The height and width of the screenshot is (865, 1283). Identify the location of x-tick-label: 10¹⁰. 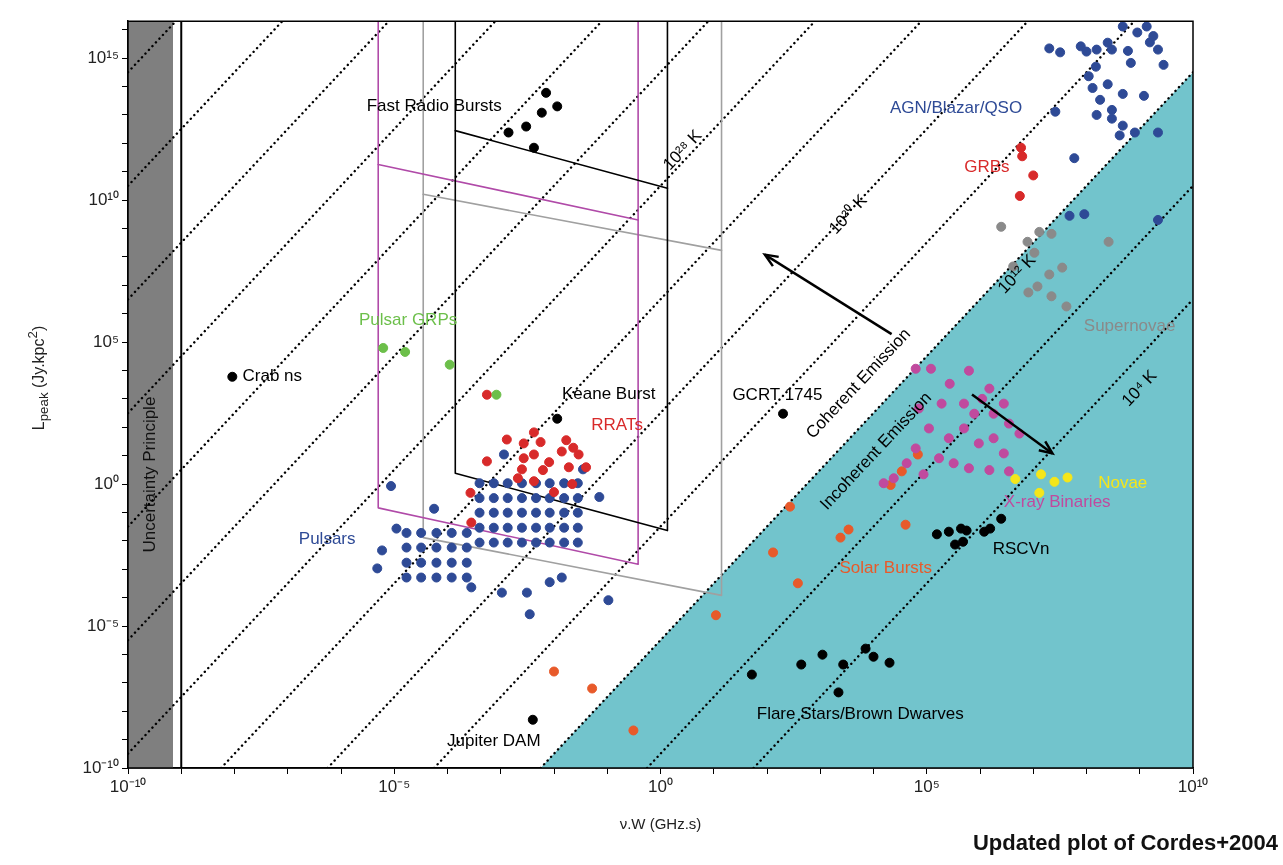
(1193, 786).